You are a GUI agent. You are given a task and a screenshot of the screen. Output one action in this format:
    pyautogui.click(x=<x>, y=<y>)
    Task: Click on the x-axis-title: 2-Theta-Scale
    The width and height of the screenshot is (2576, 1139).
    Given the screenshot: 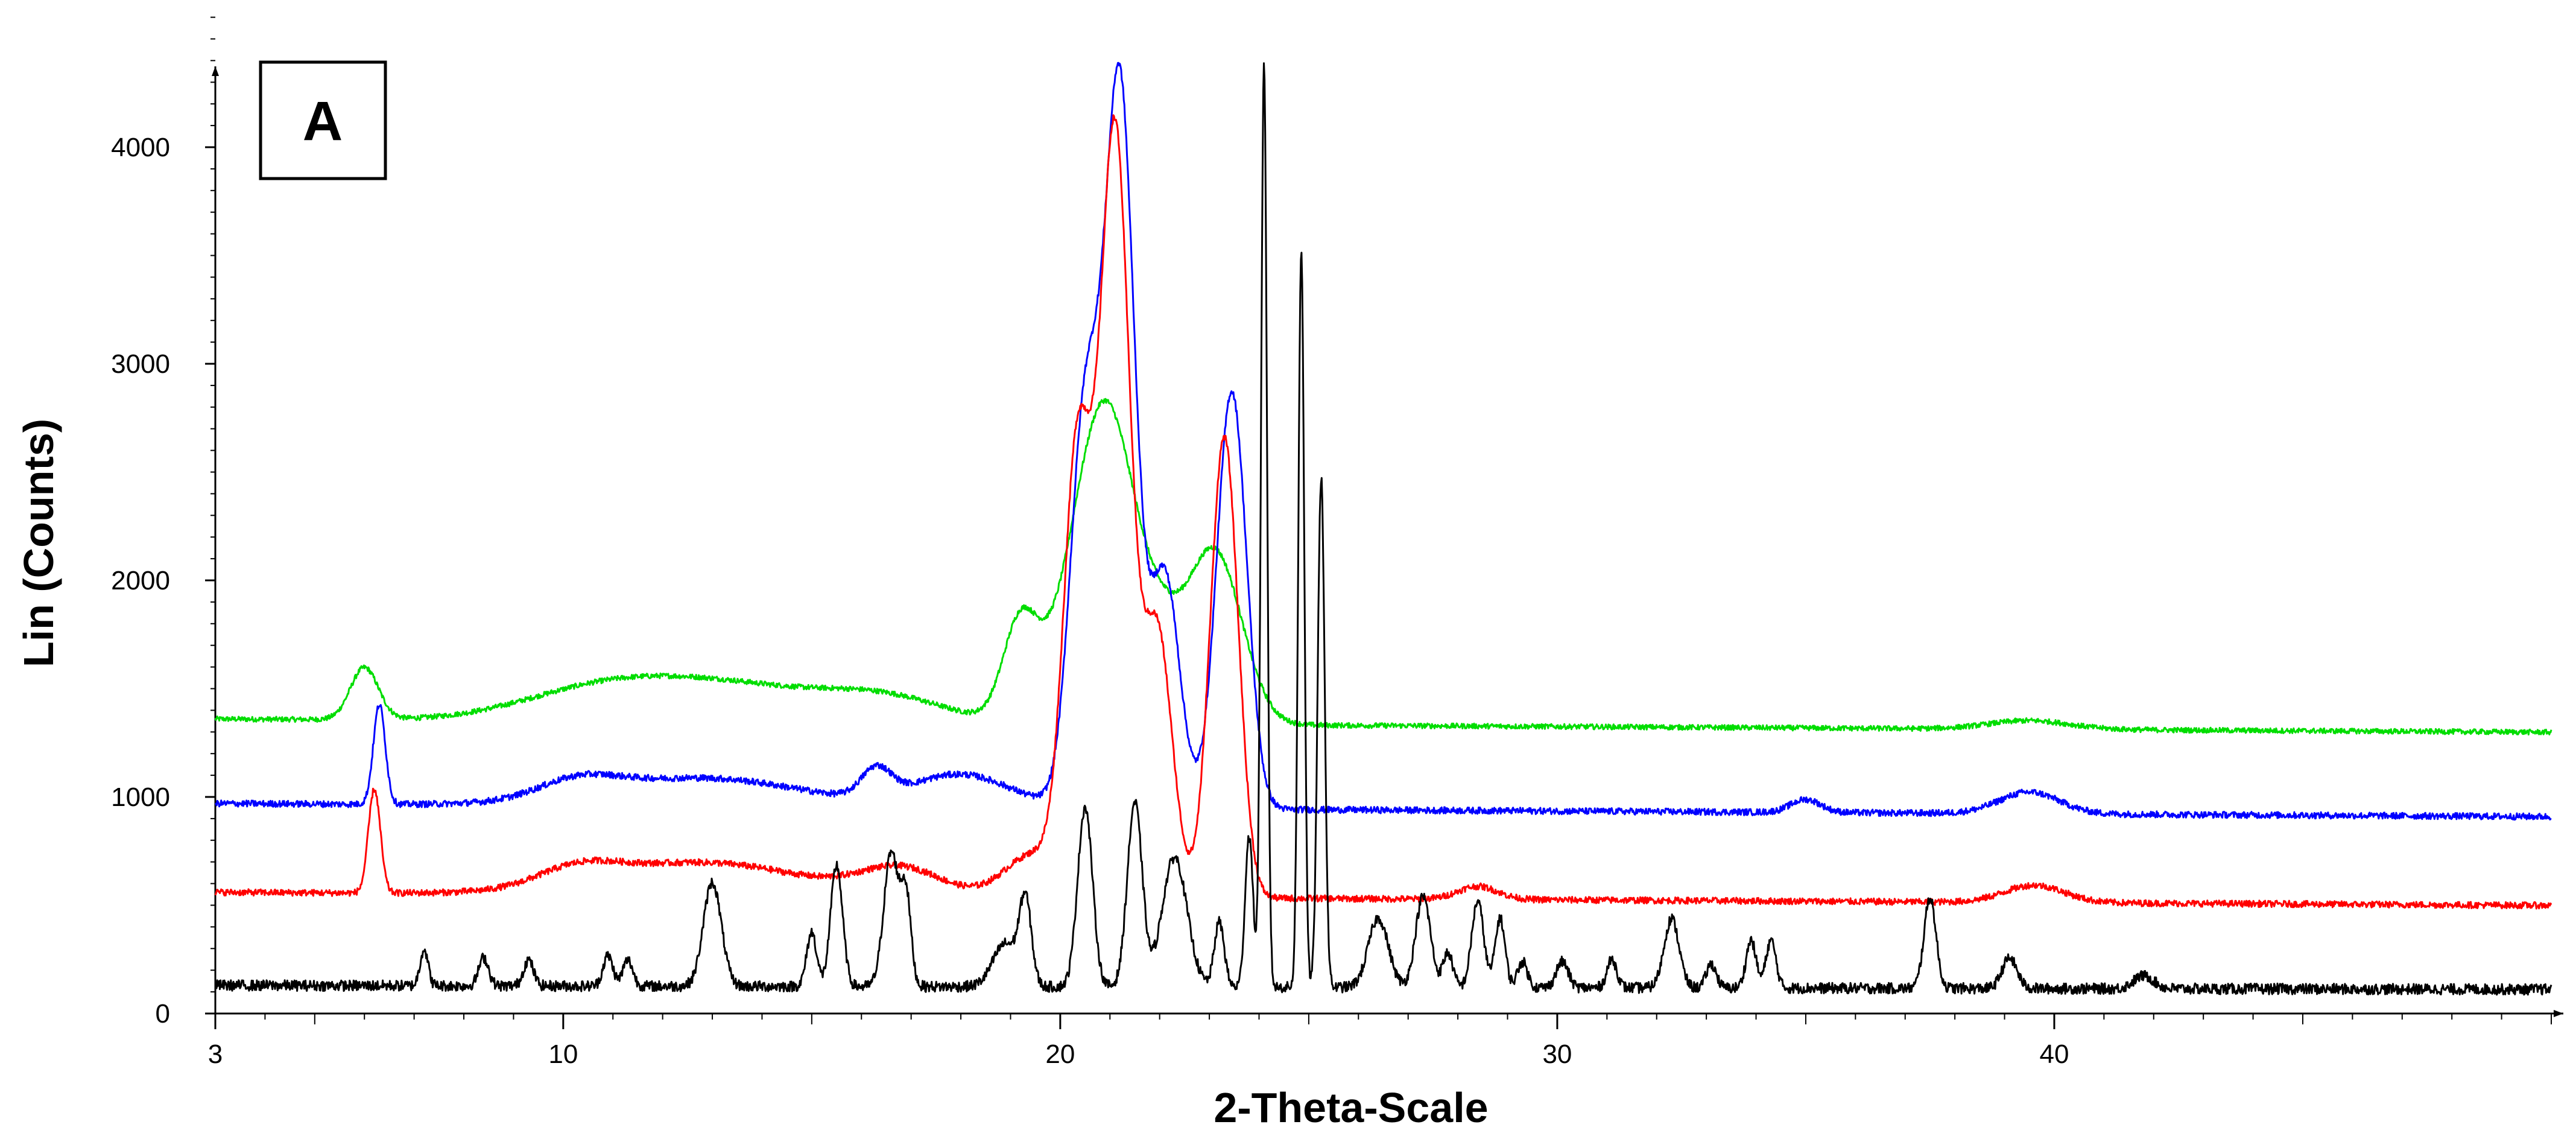 What is the action you would take?
    pyautogui.click(x=1351, y=1107)
    